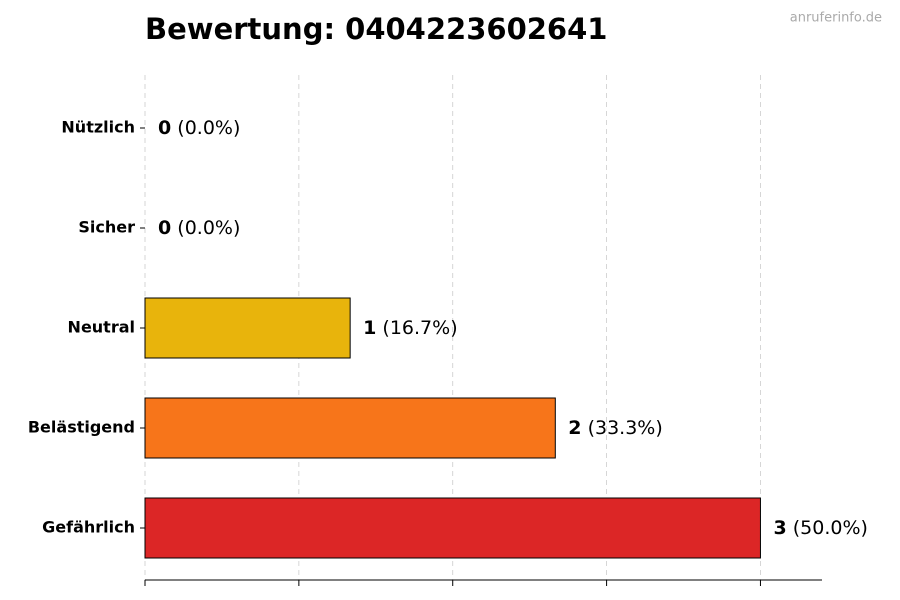 This screenshot has width=900, height=600. I want to click on y-tick-label: Gefährlich, so click(88, 527).